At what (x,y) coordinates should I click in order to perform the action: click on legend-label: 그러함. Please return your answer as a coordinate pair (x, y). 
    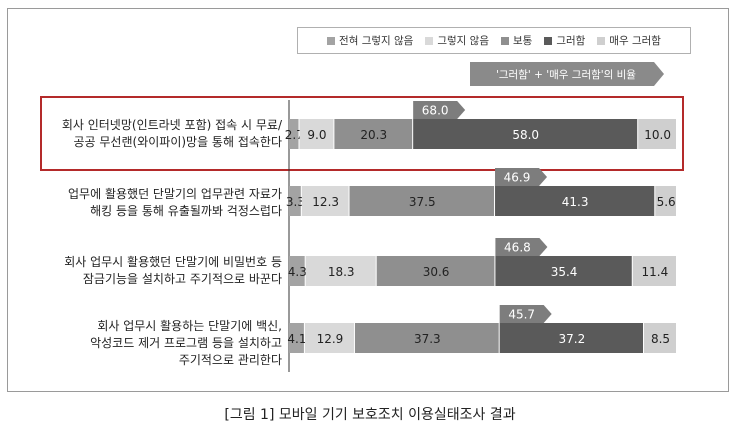
    Looking at the image, I should click on (571, 41).